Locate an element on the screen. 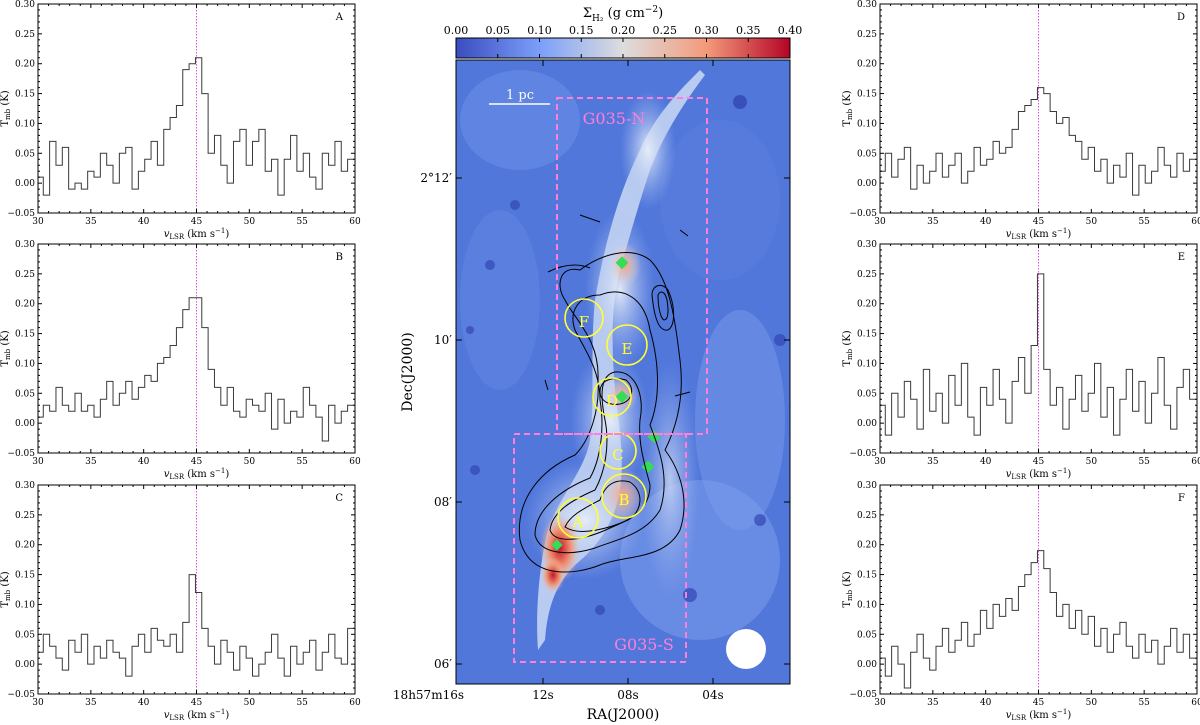 The image size is (1200, 725). colorbar-tick-label: 0.00 is located at coordinates (456, 30).